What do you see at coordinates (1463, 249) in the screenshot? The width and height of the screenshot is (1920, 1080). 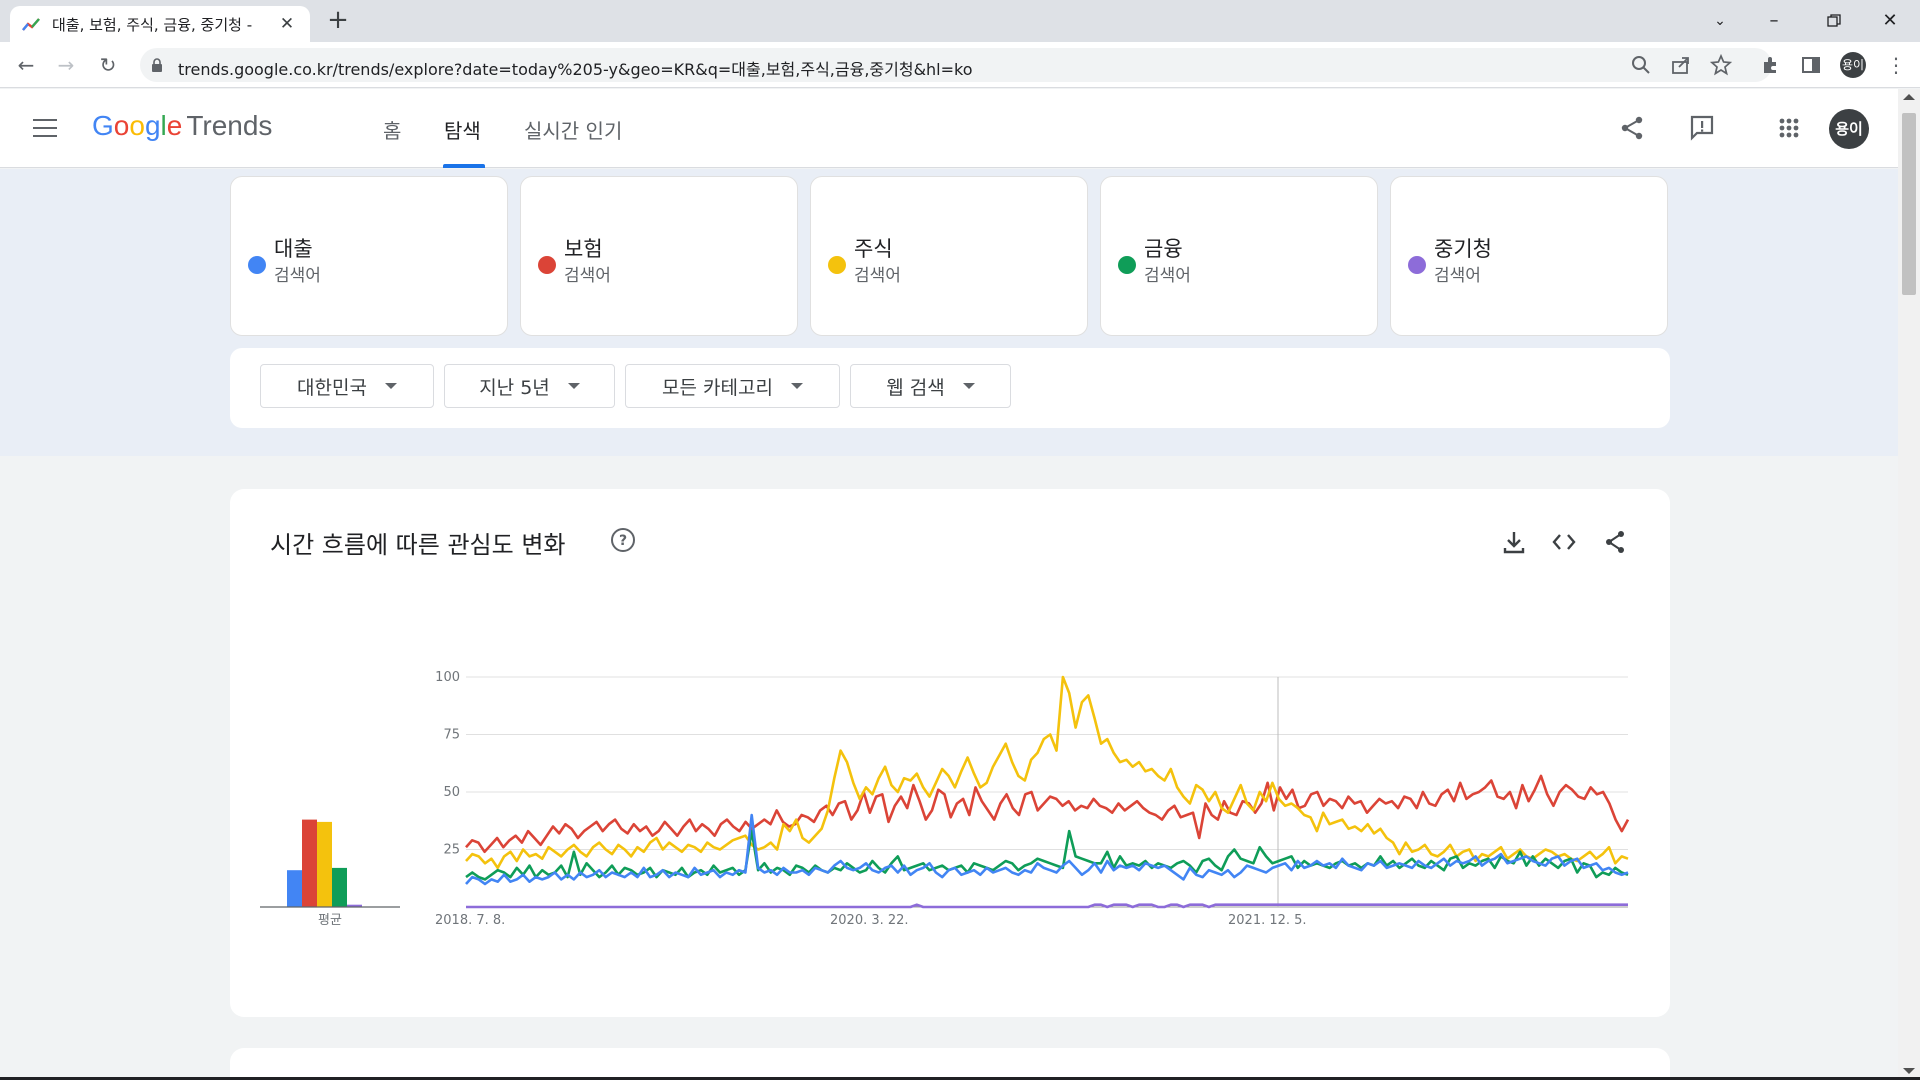 I see `term-name: 중기청` at bounding box center [1463, 249].